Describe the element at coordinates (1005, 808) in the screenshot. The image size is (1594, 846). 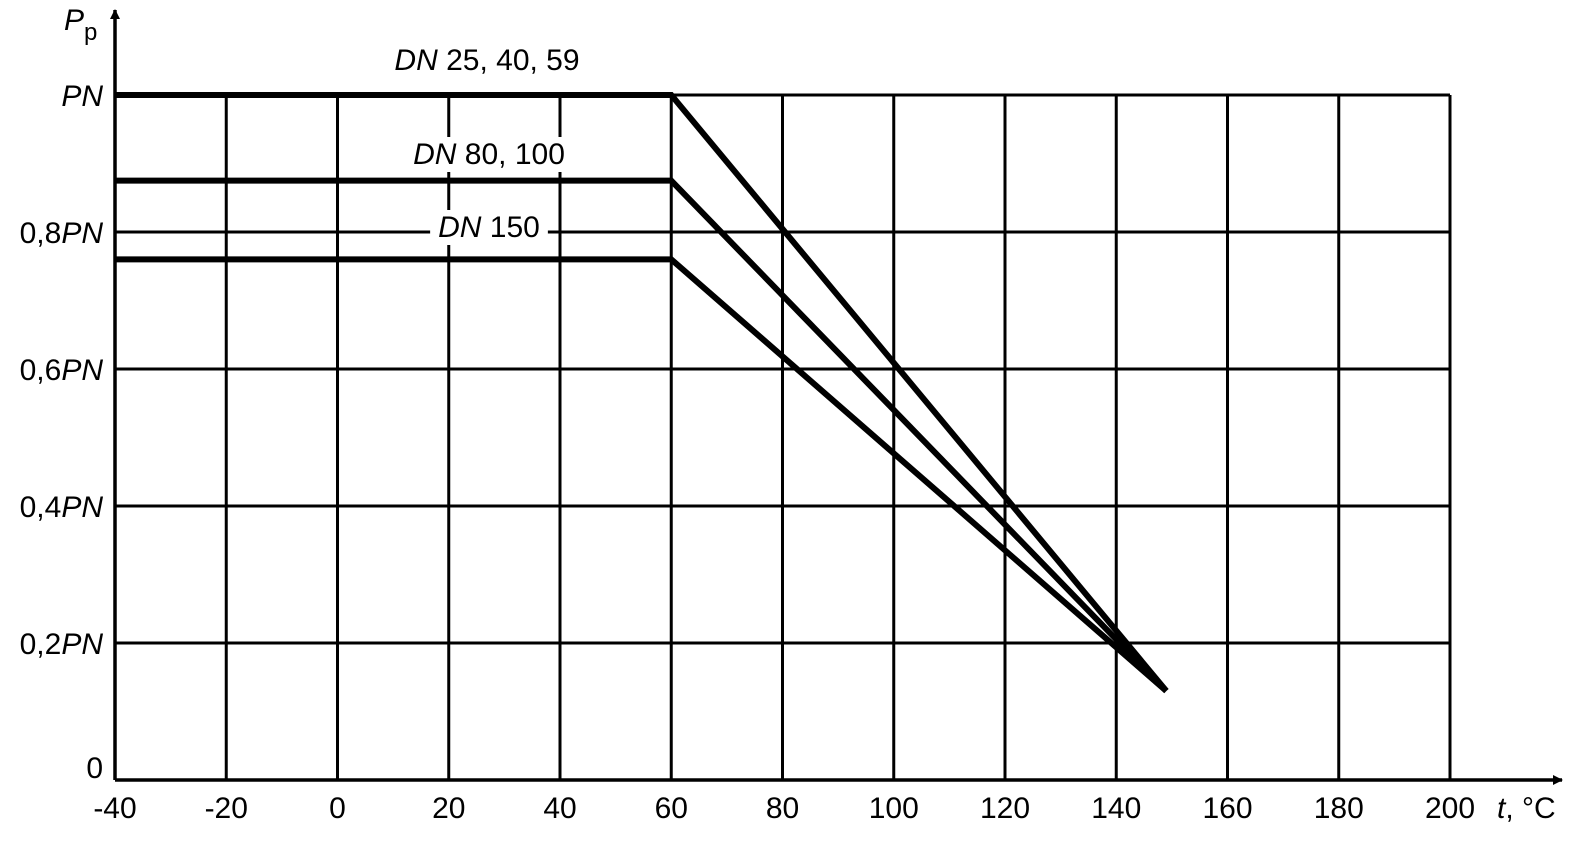
I see `x-tick-label: 120` at that location.